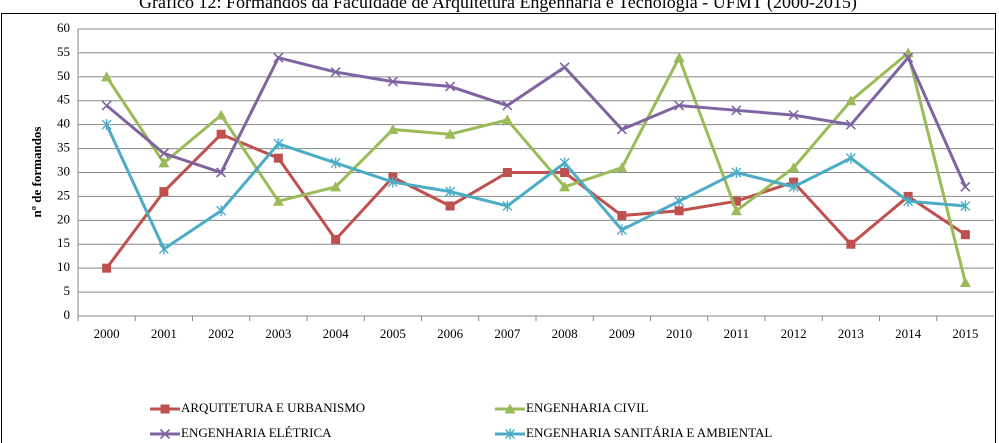 The height and width of the screenshot is (443, 999). Describe the element at coordinates (164, 333) in the screenshot. I see `x-tick-label: 2001` at that location.